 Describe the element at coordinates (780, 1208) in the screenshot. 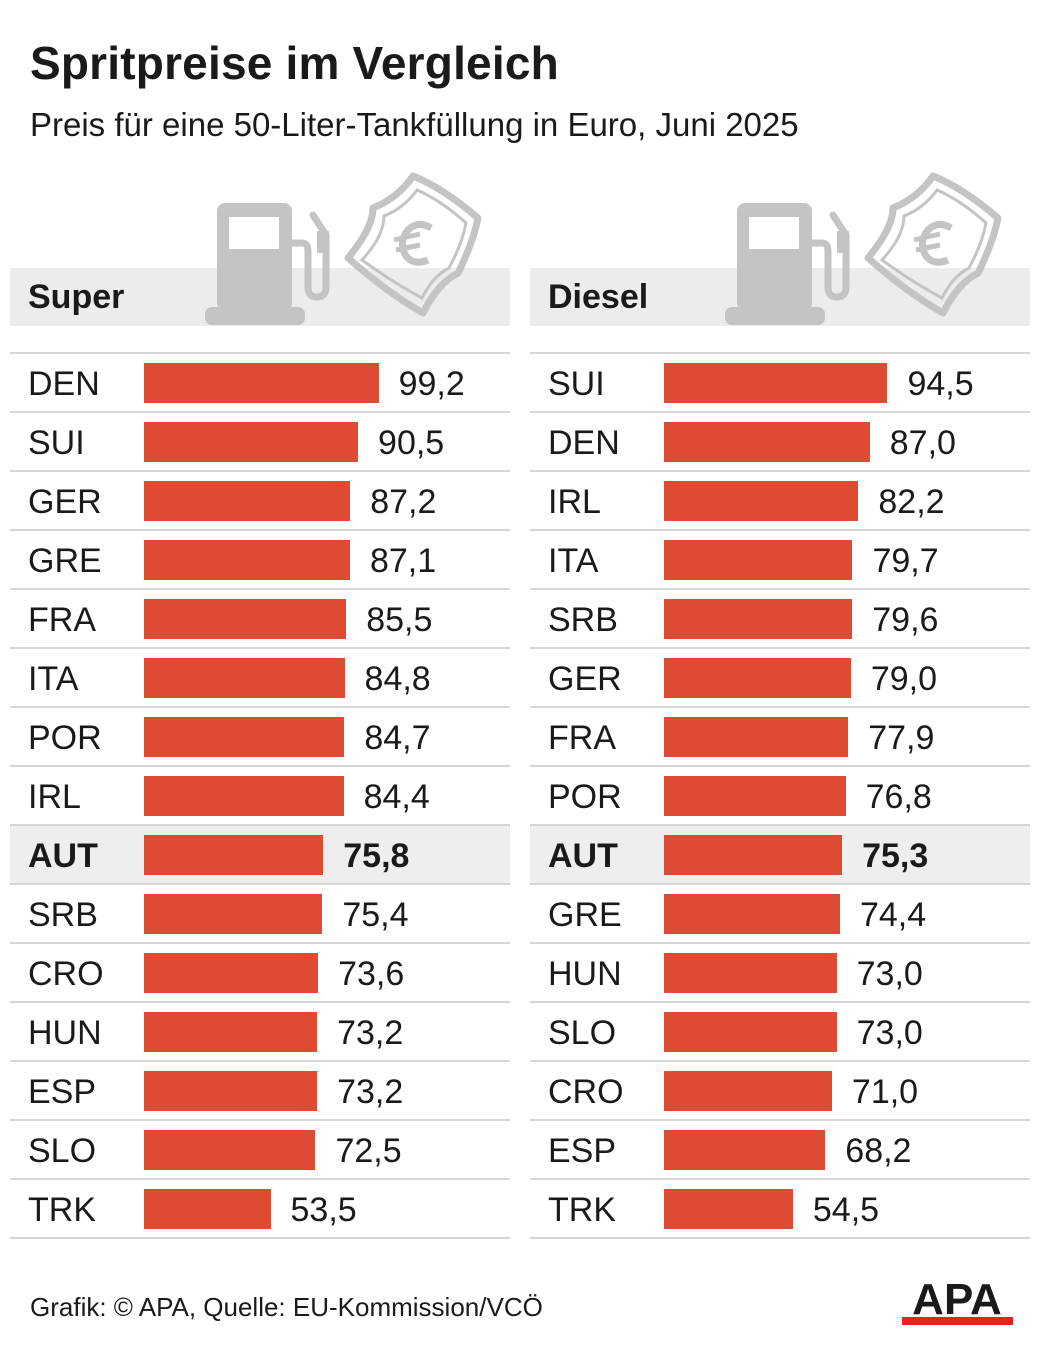

I see `bar-row: TRK 54,5` at that location.